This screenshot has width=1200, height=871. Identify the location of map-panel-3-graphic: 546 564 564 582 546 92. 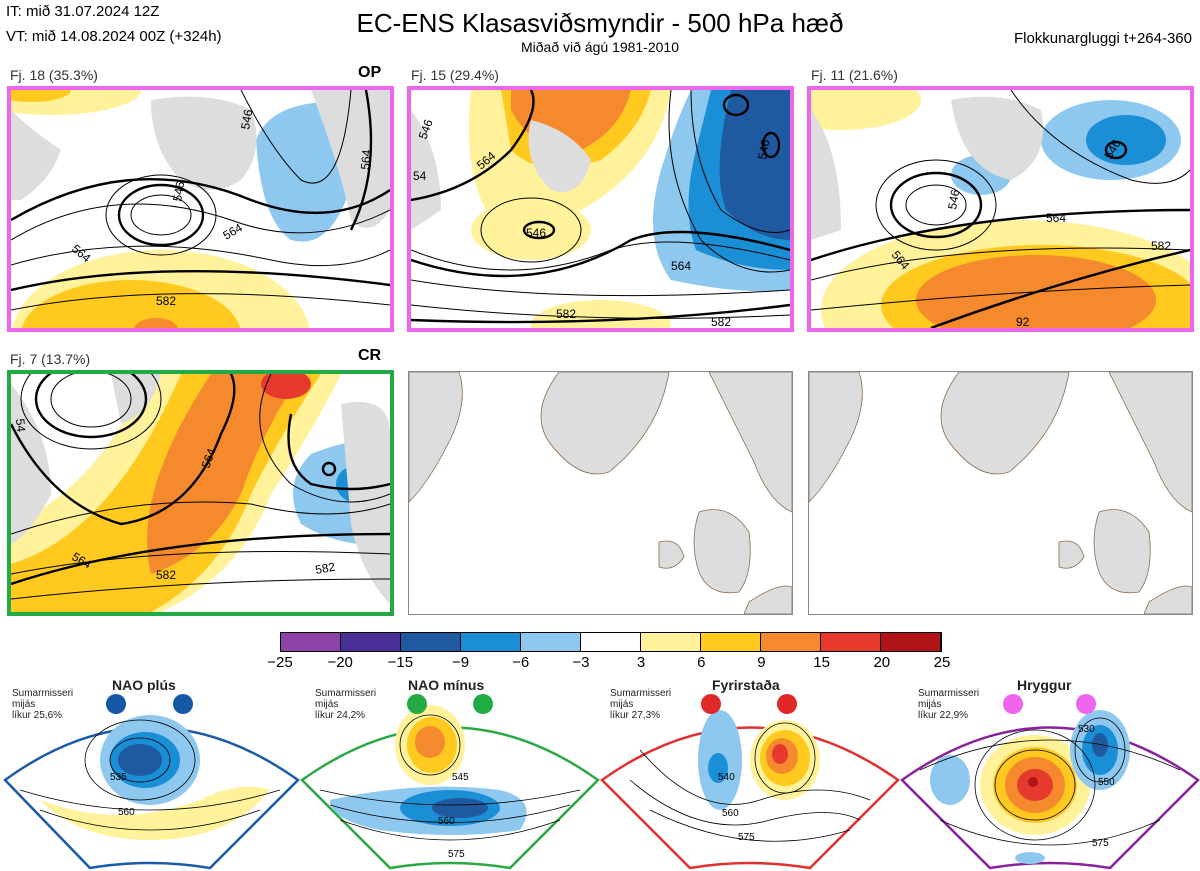
(1000, 209).